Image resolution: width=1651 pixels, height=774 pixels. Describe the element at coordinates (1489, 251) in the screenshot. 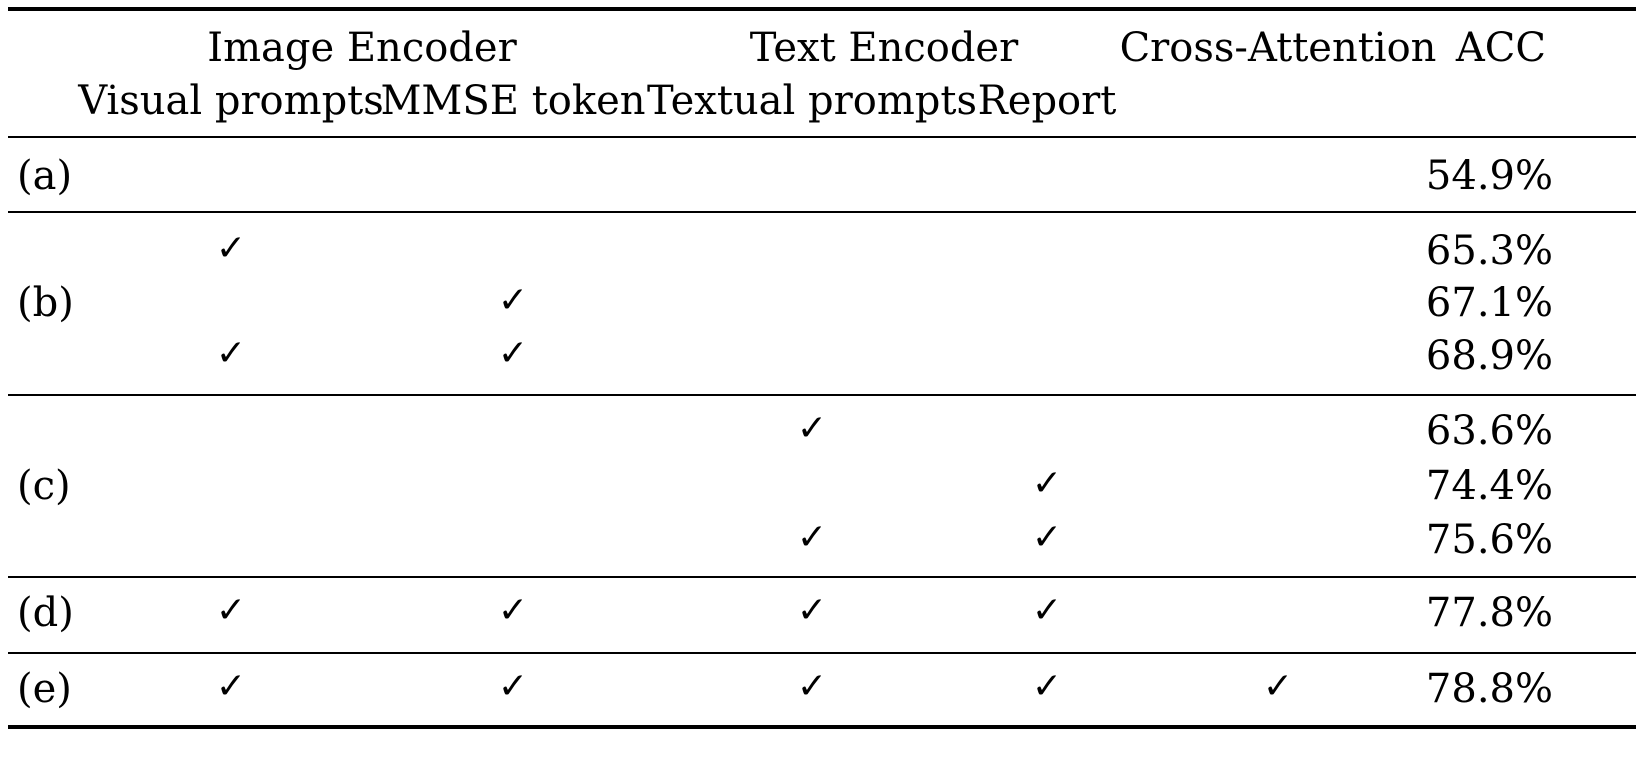

I see `acc-value: 65.3%` at that location.